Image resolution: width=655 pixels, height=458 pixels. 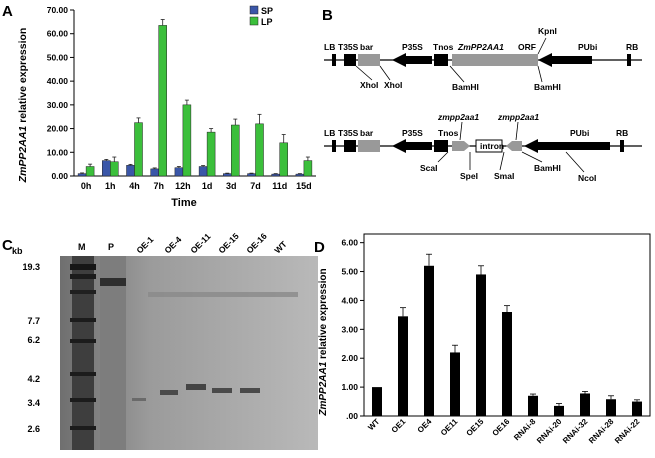 I want to click on c2-rb: RB, so click(x=622, y=133).